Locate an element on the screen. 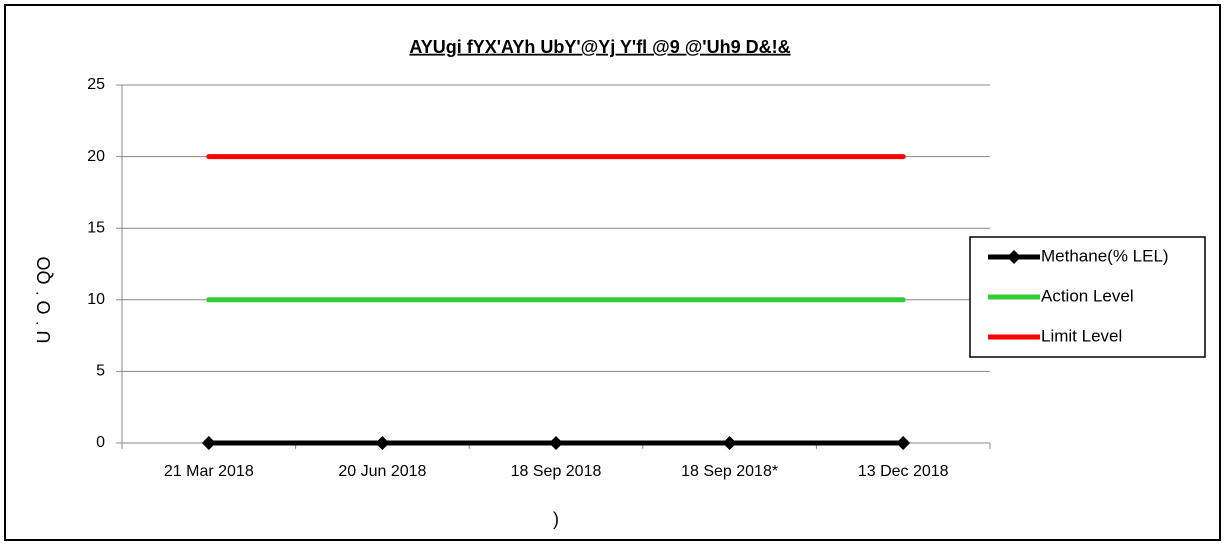 This screenshot has width=1227, height=550. x-tick-label: 18 Sep 2018 is located at coordinates (556, 471).